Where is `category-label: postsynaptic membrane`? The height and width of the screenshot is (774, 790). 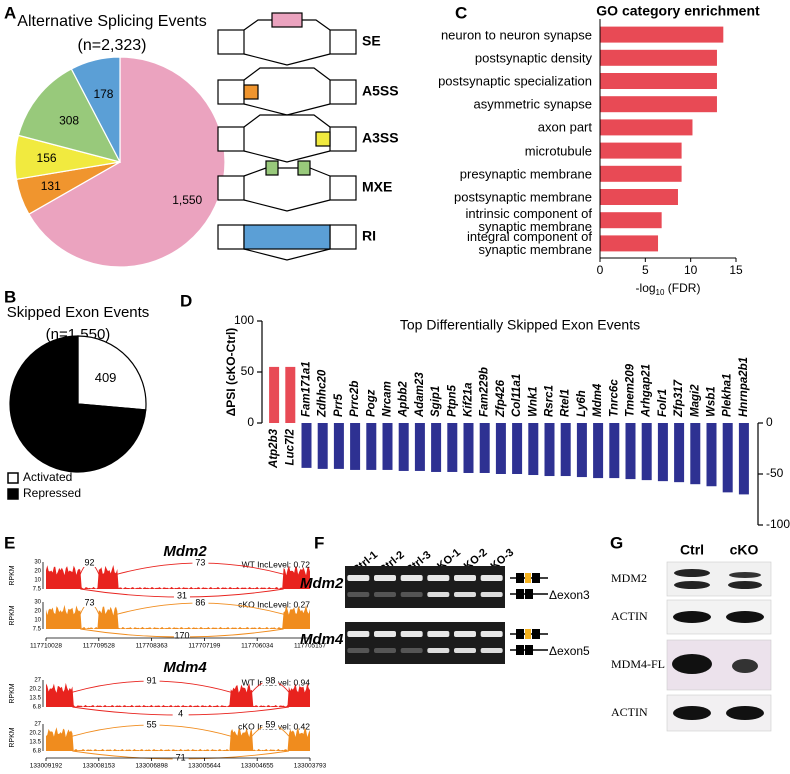
category-label: postsynaptic membrane is located at coordinates (522, 197).